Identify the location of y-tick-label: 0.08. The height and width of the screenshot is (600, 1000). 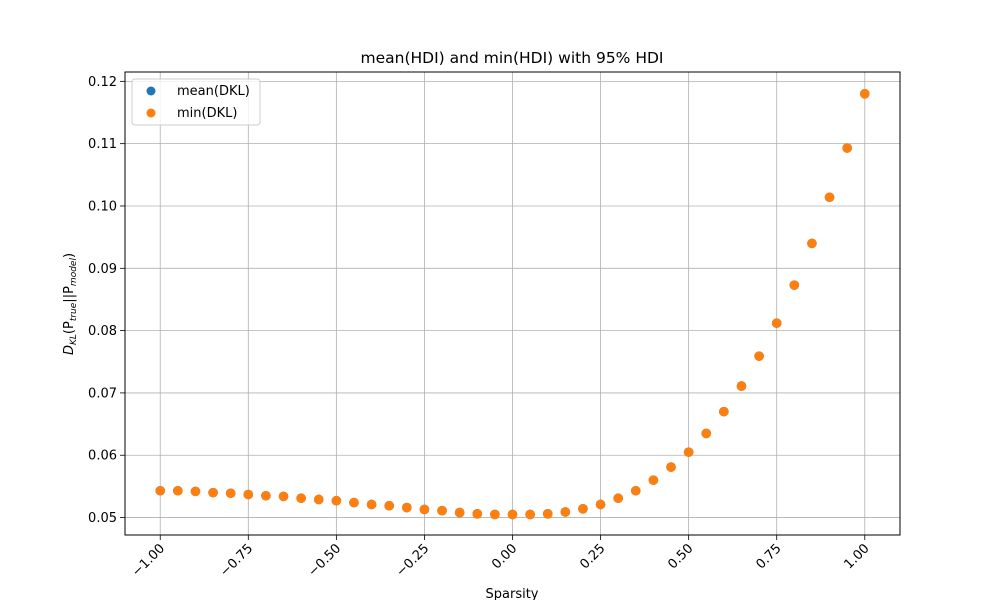
(102, 331).